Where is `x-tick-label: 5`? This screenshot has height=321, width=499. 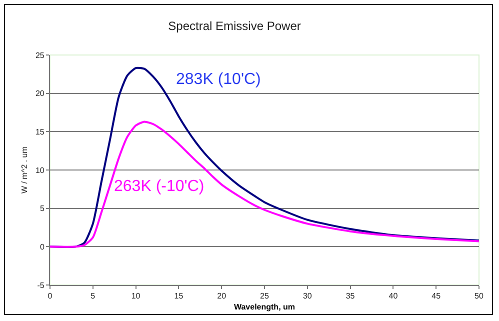 x-tick-label: 5 is located at coordinates (93, 296).